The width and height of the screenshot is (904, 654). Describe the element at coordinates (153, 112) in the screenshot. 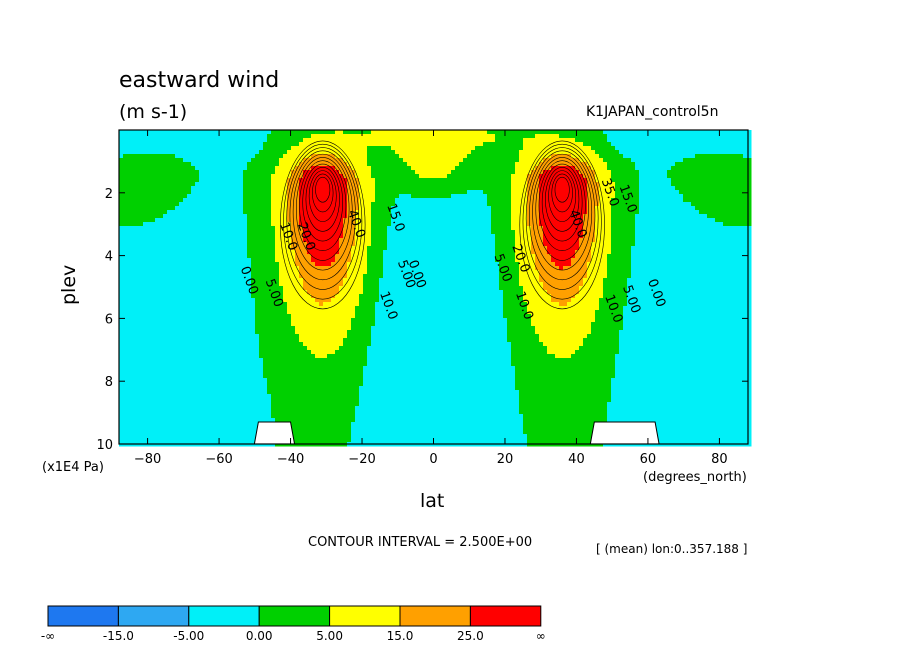

I see `chart-units: (m s-1)` at that location.